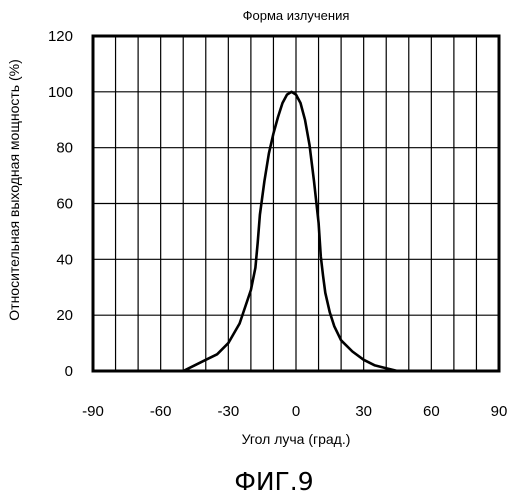 The width and height of the screenshot is (527, 500). Describe the element at coordinates (431, 411) in the screenshot. I see `x-tick-label: 60` at that location.